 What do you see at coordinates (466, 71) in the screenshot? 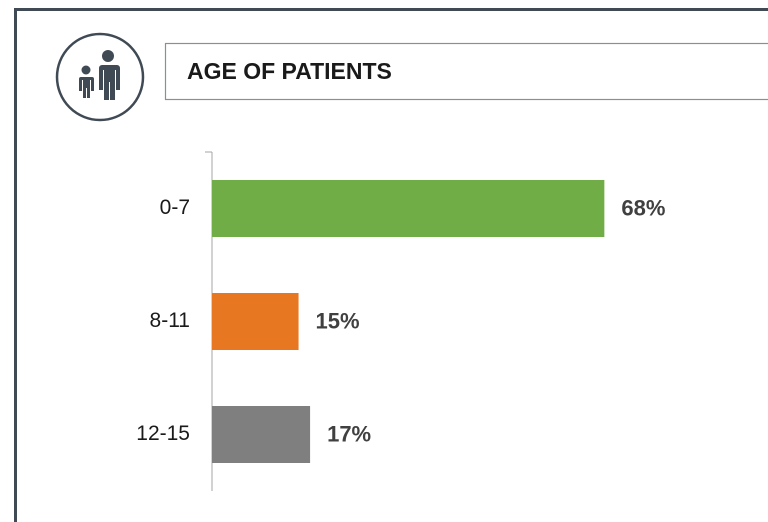
I see `title-box` at bounding box center [466, 71].